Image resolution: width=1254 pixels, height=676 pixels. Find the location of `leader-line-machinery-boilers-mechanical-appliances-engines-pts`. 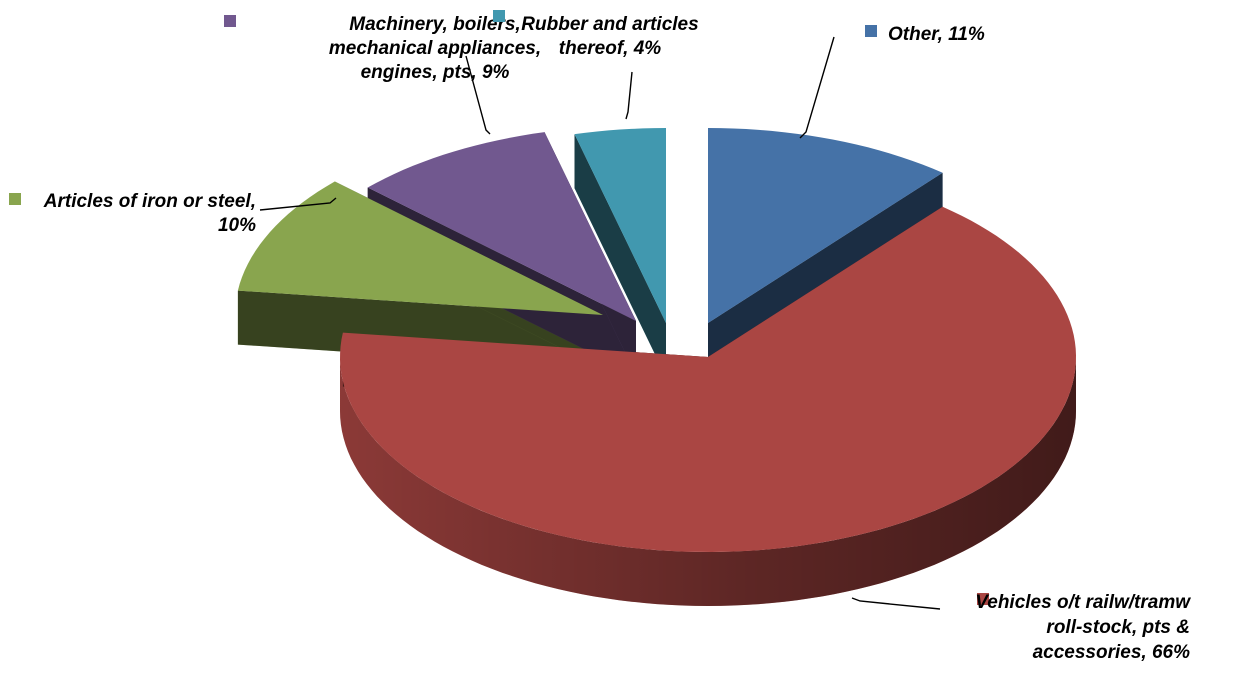

leader-line-machinery-boilers-mechanical-appliances-engines-pts is located at coordinates (478, 95).